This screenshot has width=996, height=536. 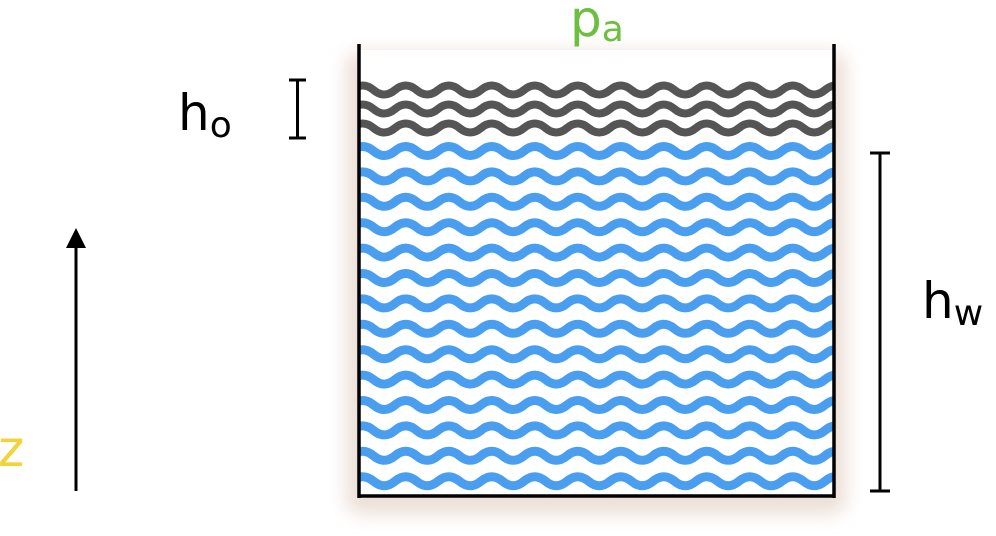 What do you see at coordinates (952, 303) in the screenshot?
I see `water-height-label: hw` at bounding box center [952, 303].